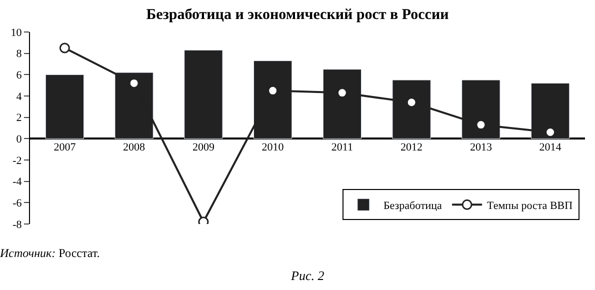 The width and height of the screenshot is (595, 290). What do you see at coordinates (550, 148) in the screenshot?
I see `x-tick-label: 2014` at bounding box center [550, 148].